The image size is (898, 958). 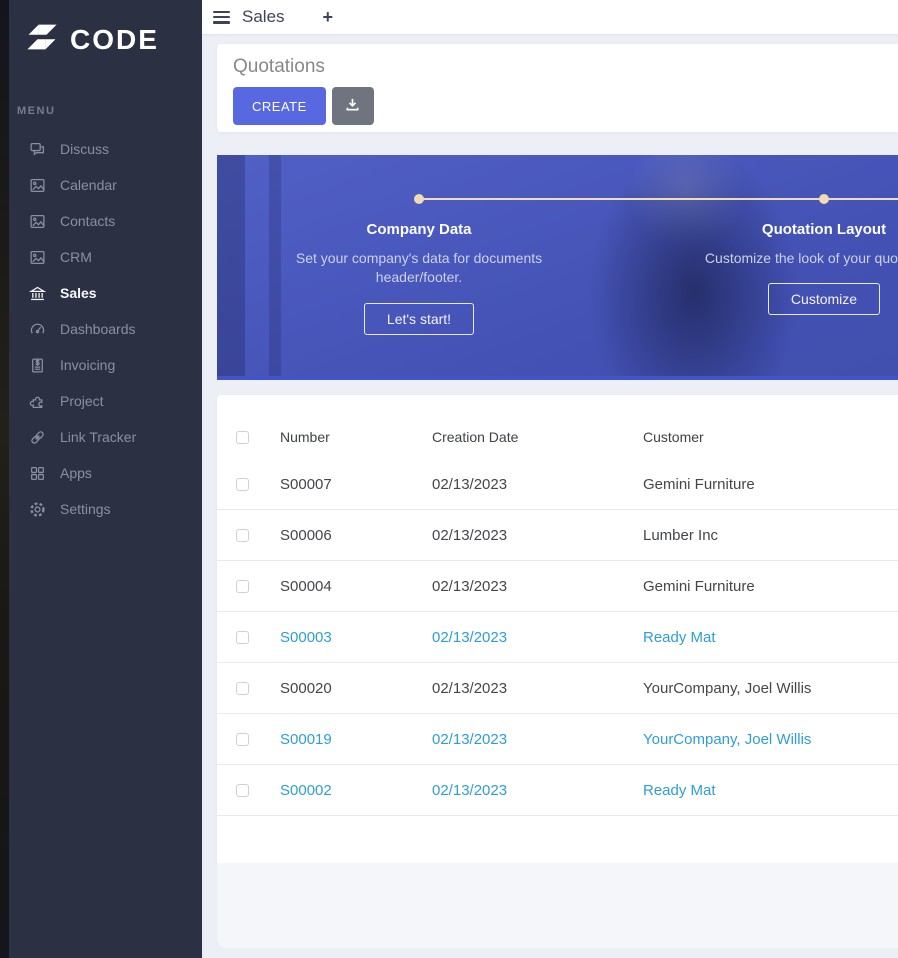 I want to click on sidebar-item-label: Project, so click(x=82, y=401).